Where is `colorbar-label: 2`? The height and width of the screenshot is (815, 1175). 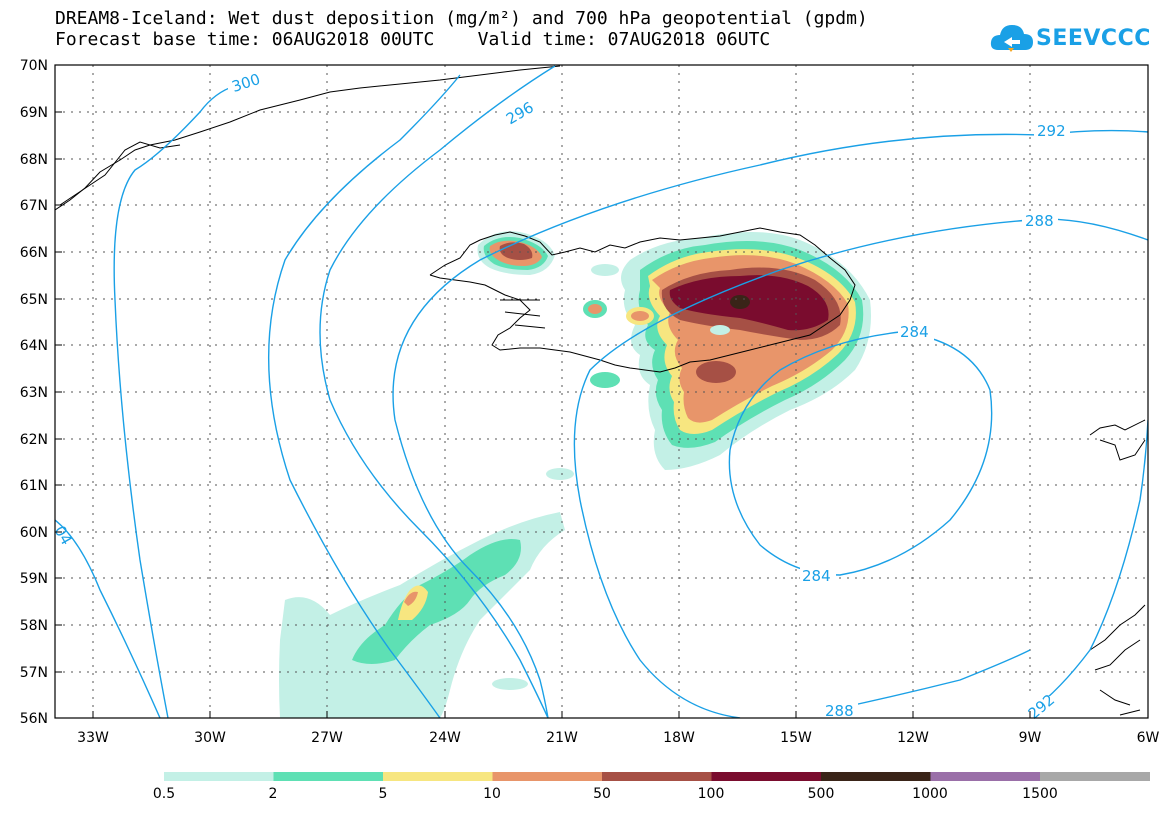
colorbar-label: 2 is located at coordinates (273, 794).